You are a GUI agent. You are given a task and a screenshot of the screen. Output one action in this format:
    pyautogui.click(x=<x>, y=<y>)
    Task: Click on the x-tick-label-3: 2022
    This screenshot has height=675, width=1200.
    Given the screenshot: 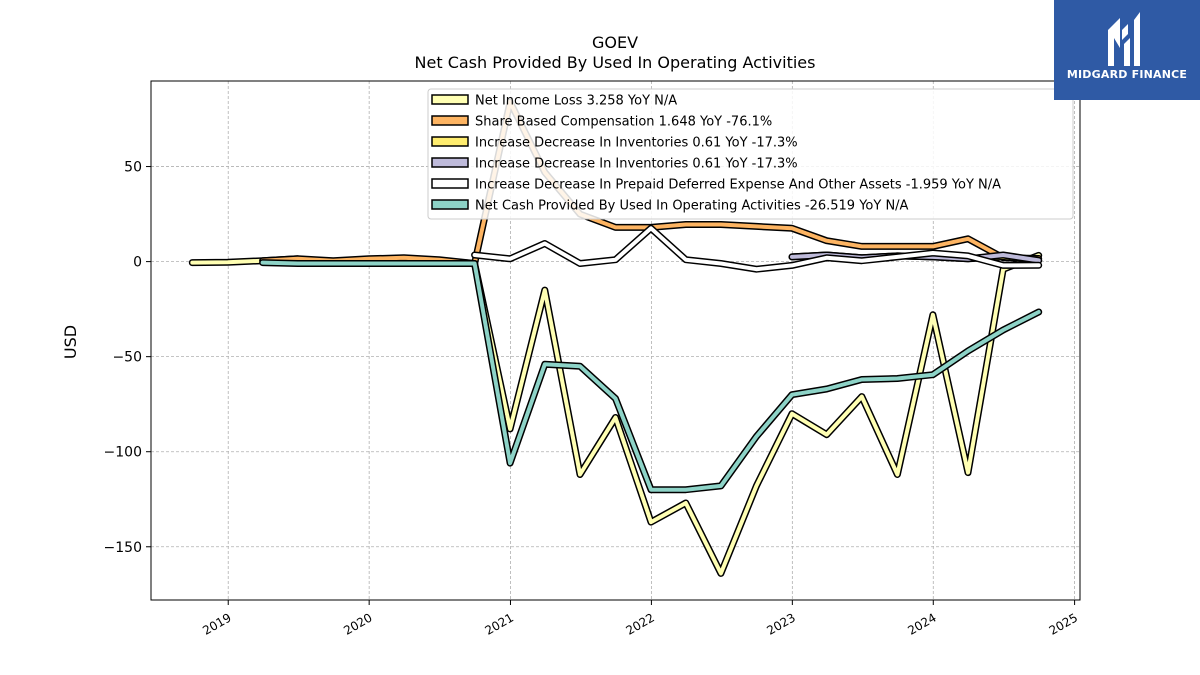 What is the action you would take?
    pyautogui.click(x=639, y=623)
    